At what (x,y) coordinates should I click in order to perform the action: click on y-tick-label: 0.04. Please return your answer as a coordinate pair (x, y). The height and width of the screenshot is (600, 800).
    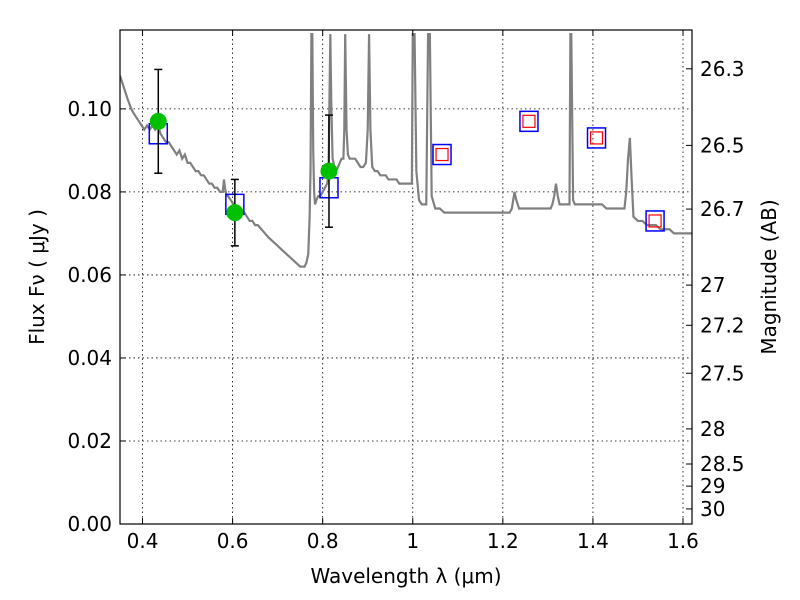
    Looking at the image, I should click on (89, 358).